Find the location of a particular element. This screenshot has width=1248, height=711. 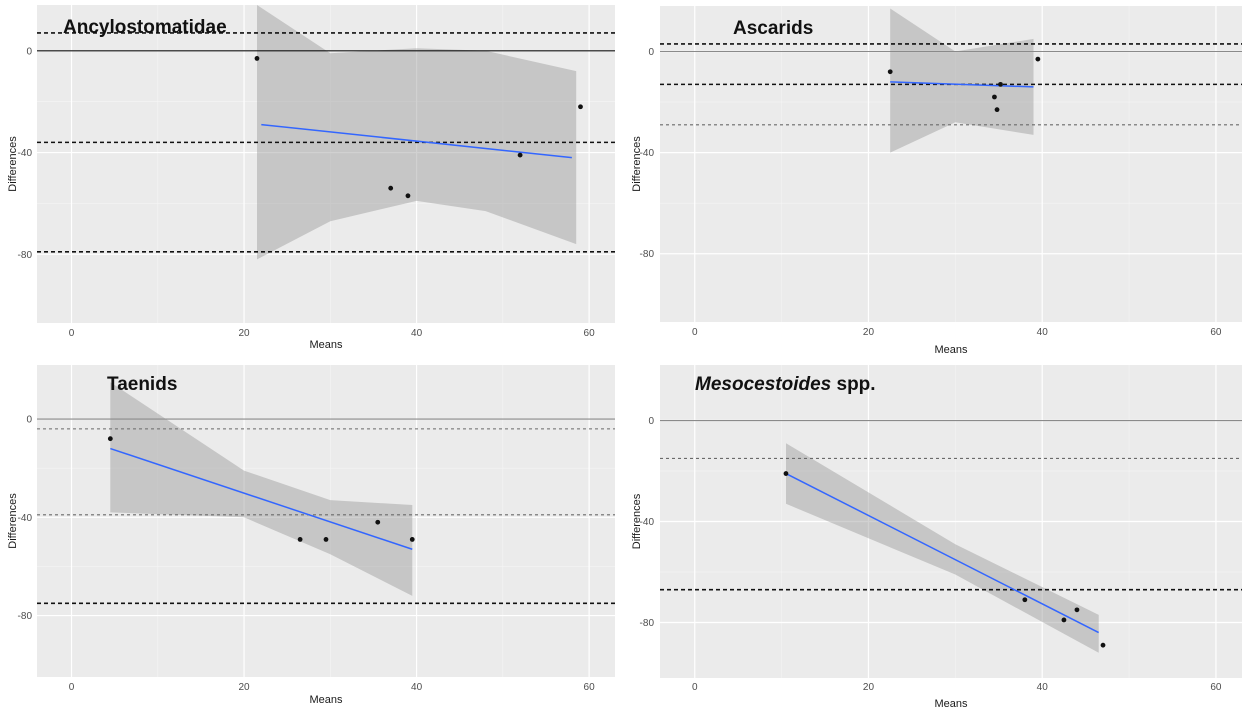

panel-title-italic: Mesocestoides is located at coordinates (763, 384).